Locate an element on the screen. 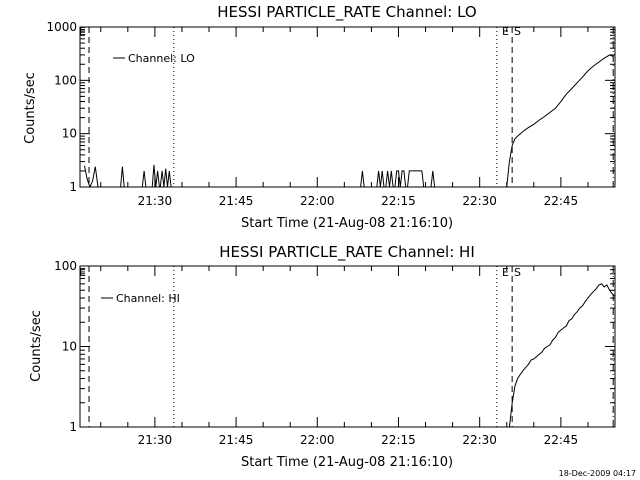  legend-label: Channel: LO is located at coordinates (161, 58).